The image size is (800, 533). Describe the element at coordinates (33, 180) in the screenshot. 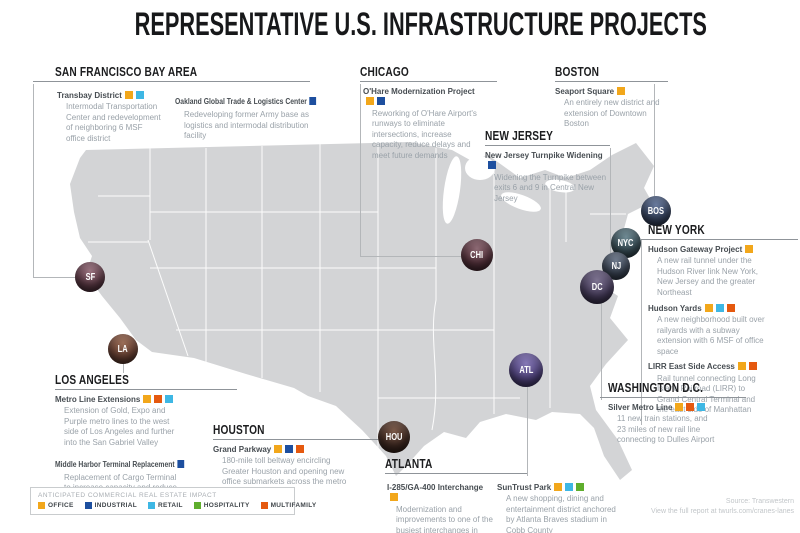

I see `leader-line-sf` at that location.